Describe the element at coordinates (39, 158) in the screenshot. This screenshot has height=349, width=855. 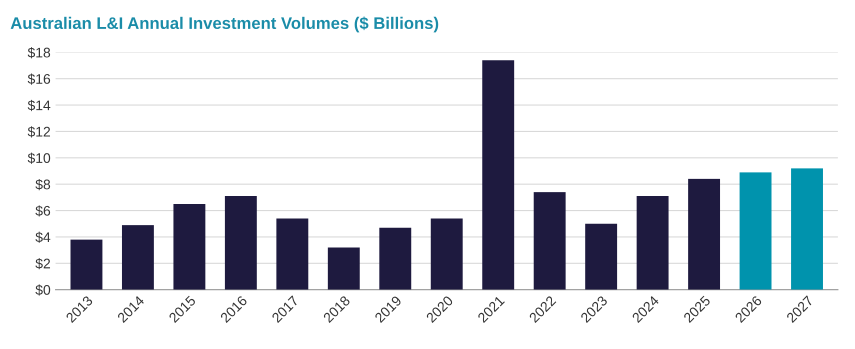
I see `y-tick-label: $10` at that location.